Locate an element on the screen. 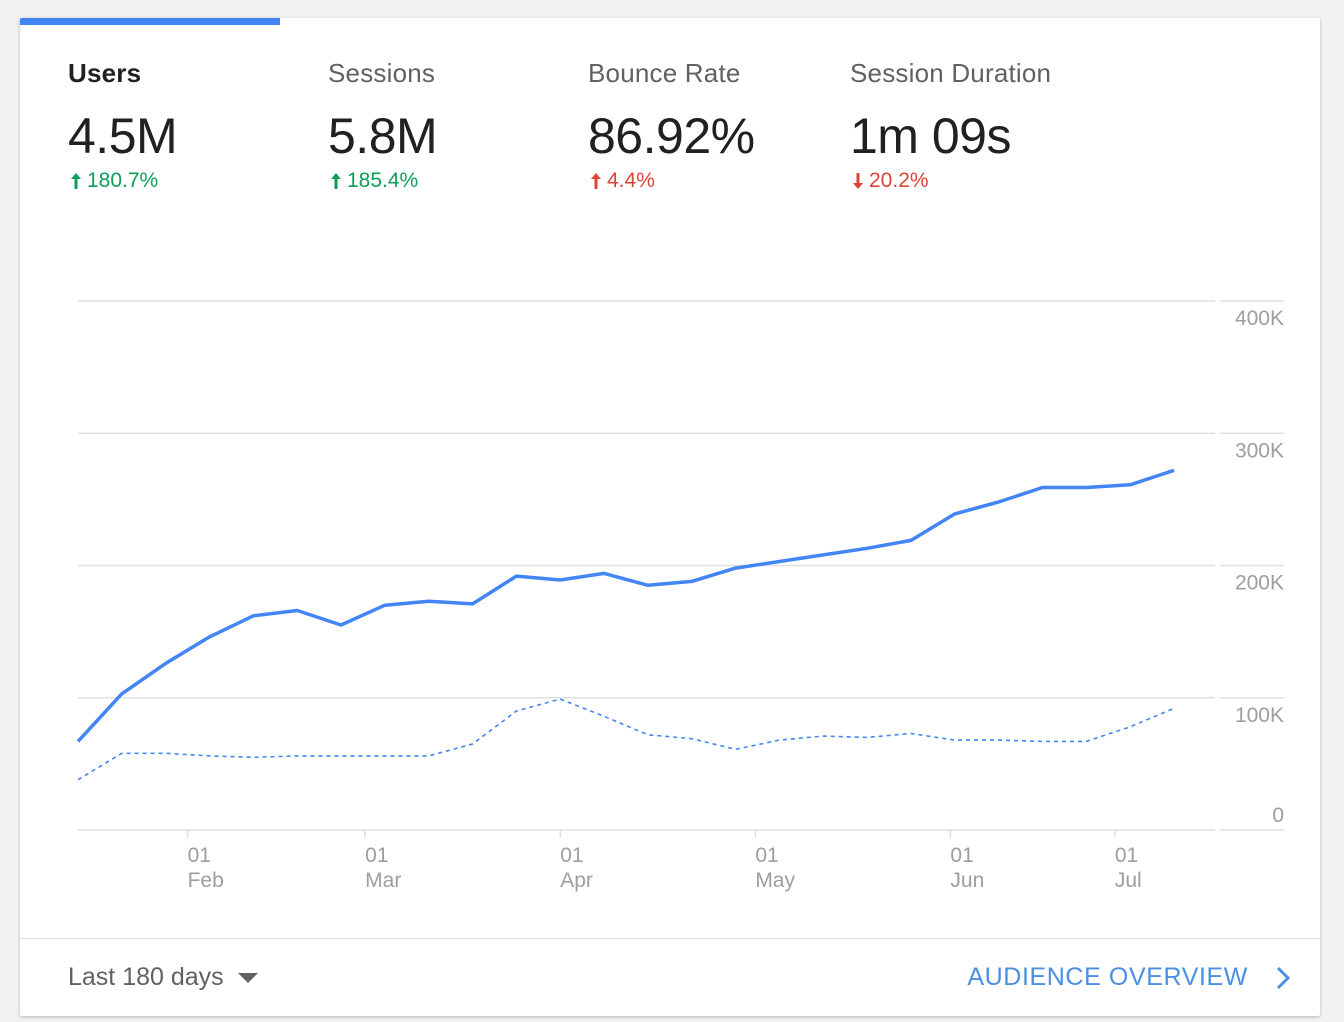 This screenshot has width=1344, height=1022. active-tab-indicator is located at coordinates (150, 21).